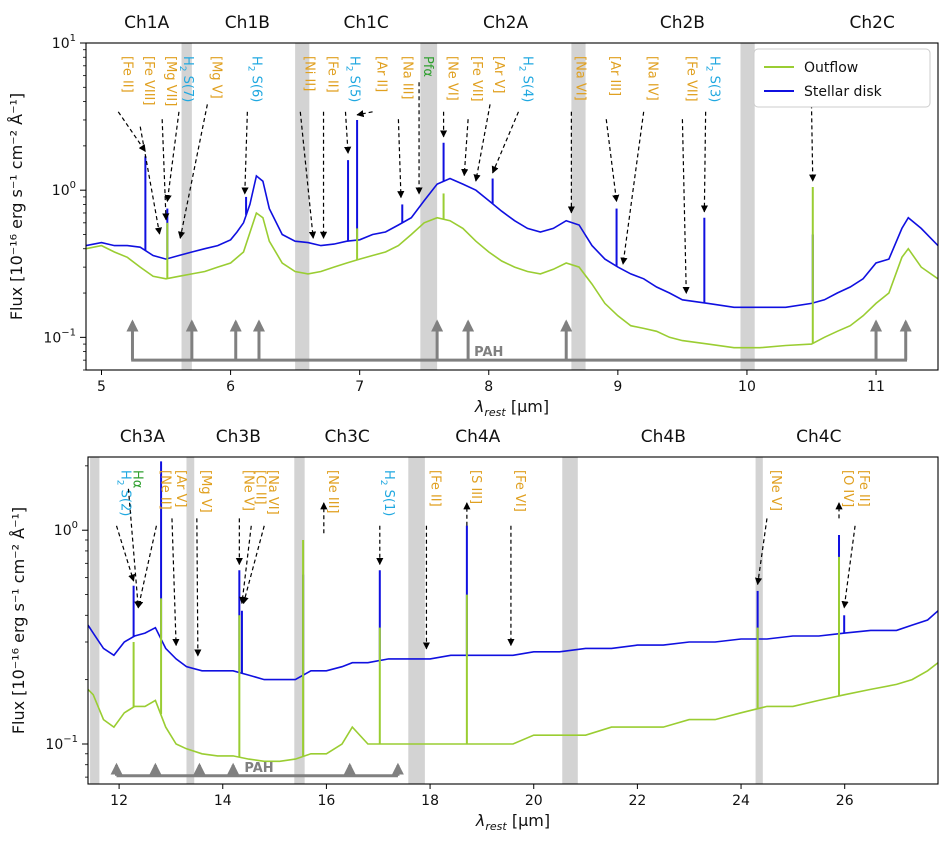 This screenshot has width=947, height=844. Describe the element at coordinates (186, 79) in the screenshot. I see `top-line-id-label-3: H2 S(7)` at that location.